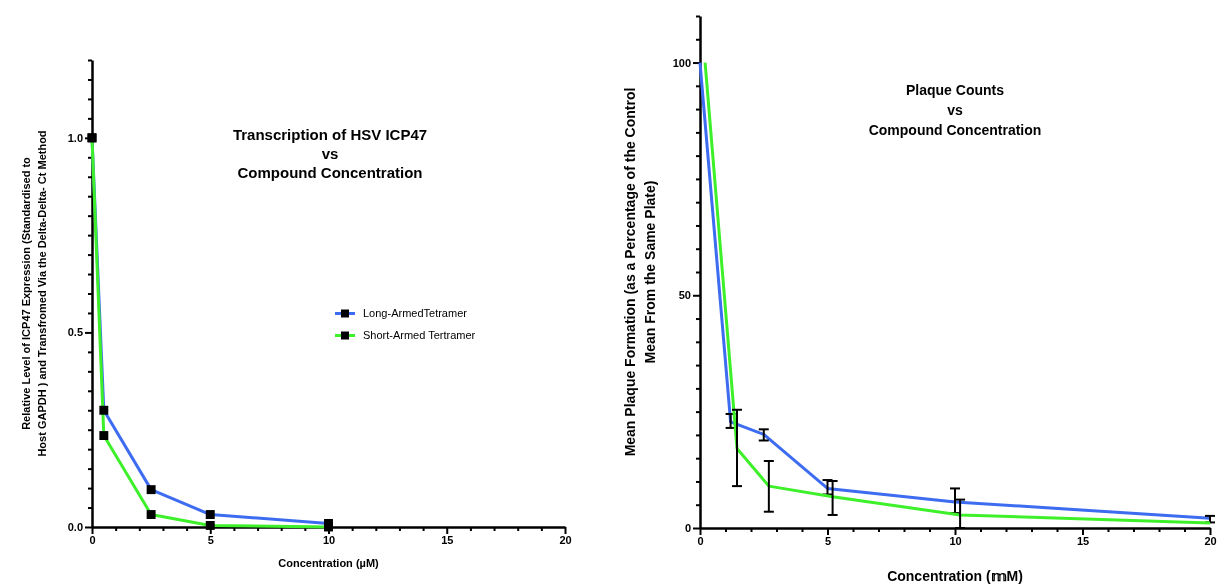 Image resolution: width=1220 pixels, height=588 pixels. I want to click on y-tick-label: 50, so click(684, 295).